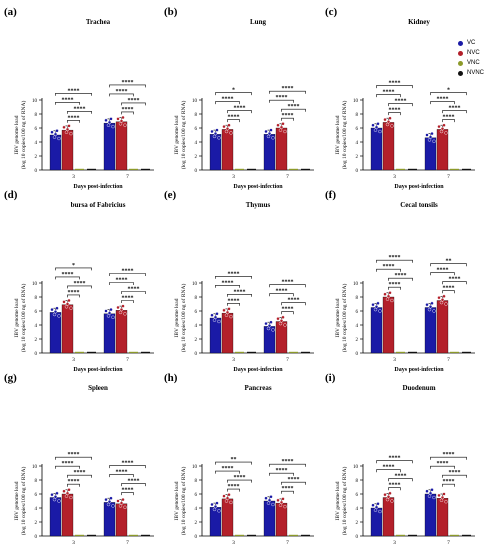 The height and width of the screenshot is (550, 499). I want to click on y-tick-label: 8, so click(36, 481).